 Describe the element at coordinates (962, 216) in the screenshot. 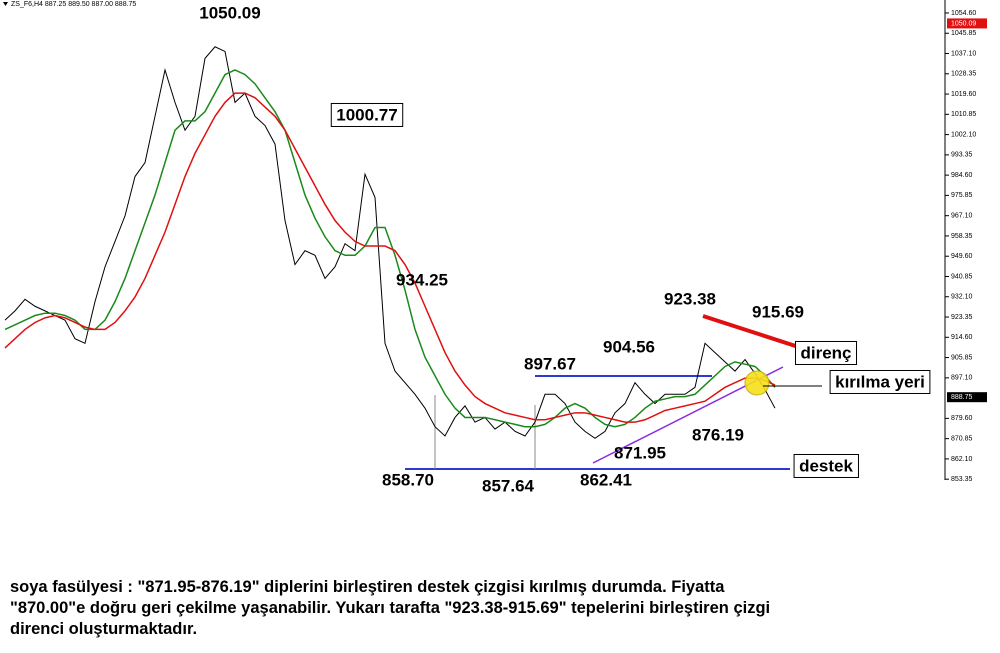

I see `y-tick-label: 967.10` at that location.